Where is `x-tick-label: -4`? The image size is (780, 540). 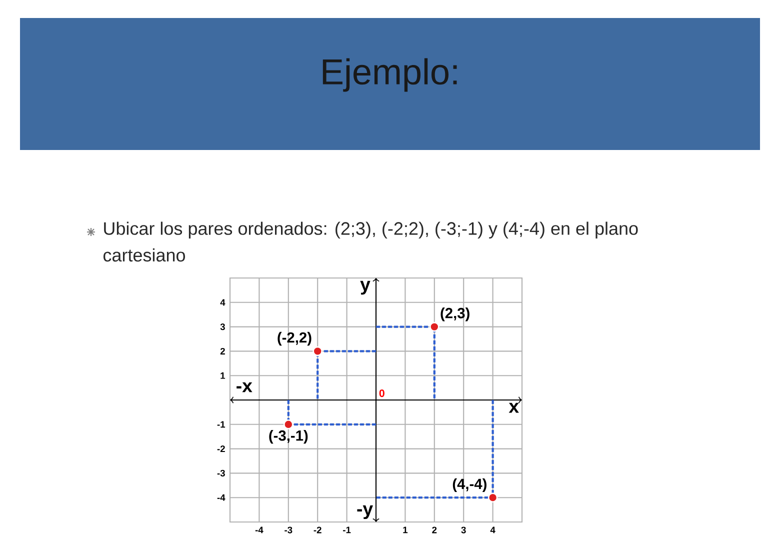
x-tick-label: -4 is located at coordinates (259, 530).